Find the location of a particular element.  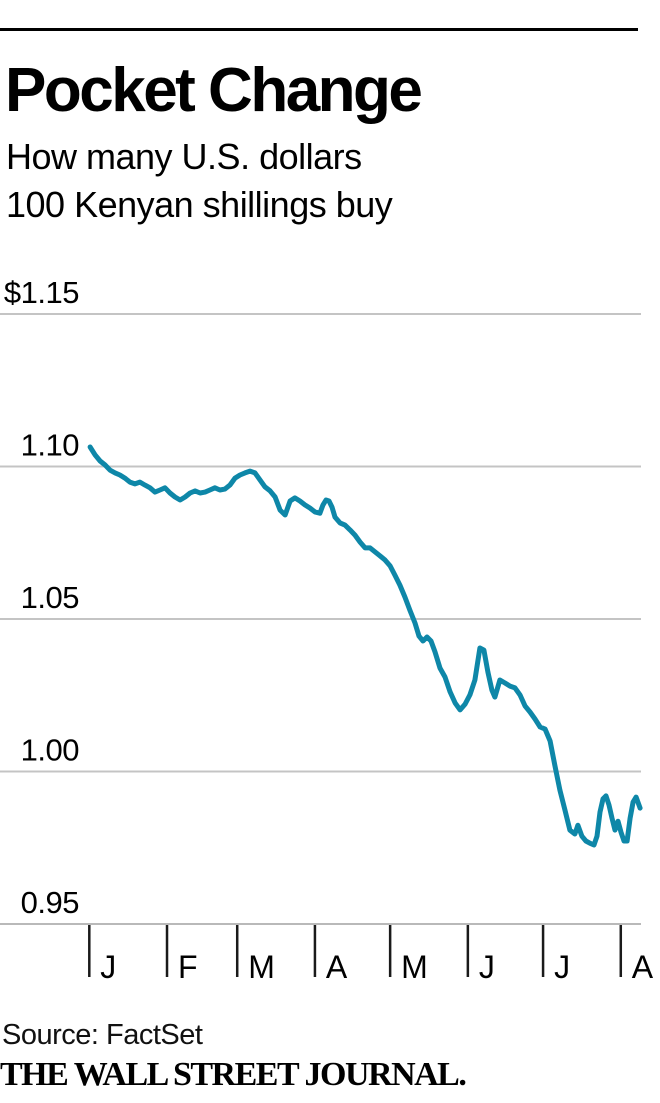

y-tick-label: $1.15 is located at coordinates (41, 292).